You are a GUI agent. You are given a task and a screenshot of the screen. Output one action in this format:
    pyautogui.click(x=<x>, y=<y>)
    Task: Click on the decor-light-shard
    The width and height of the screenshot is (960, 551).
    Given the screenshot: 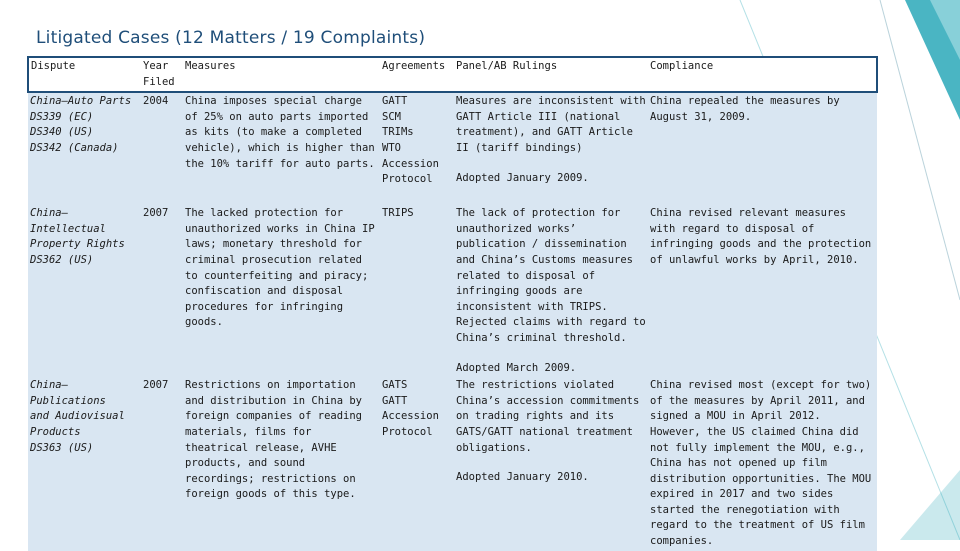 What is the action you would take?
    pyautogui.click(x=945, y=30)
    